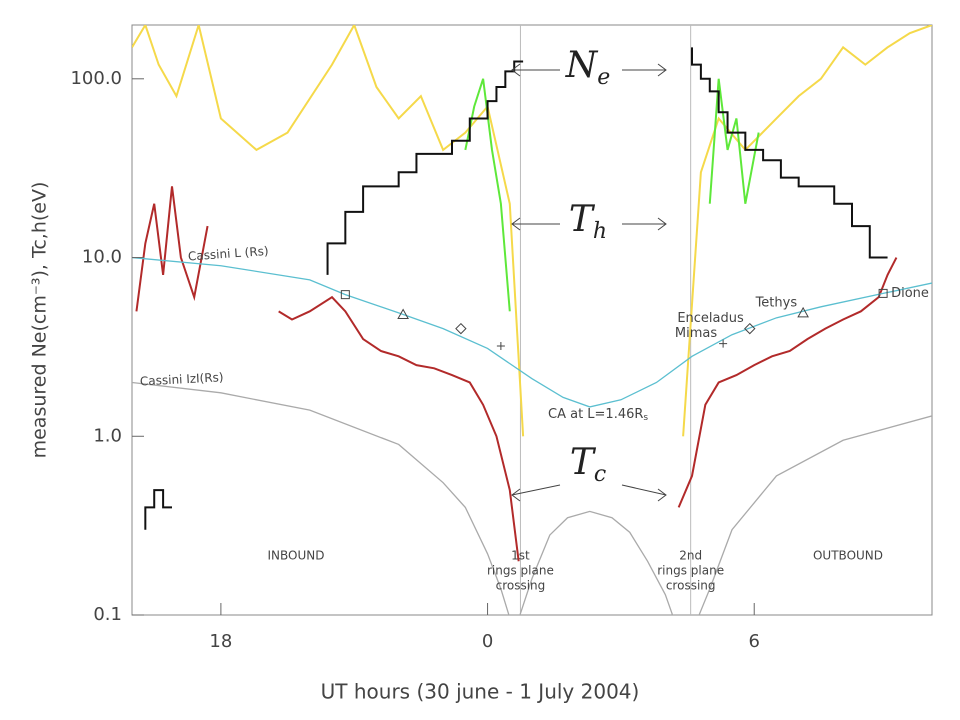  Describe the element at coordinates (848, 556) in the screenshot. I see `phase-label: OUTBOUND` at that location.